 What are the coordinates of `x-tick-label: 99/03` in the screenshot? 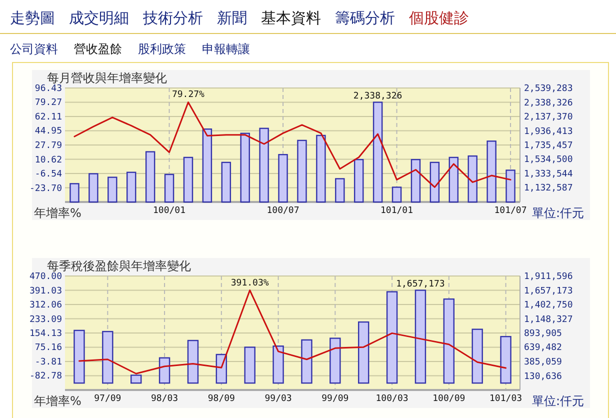 It's located at (278, 399).